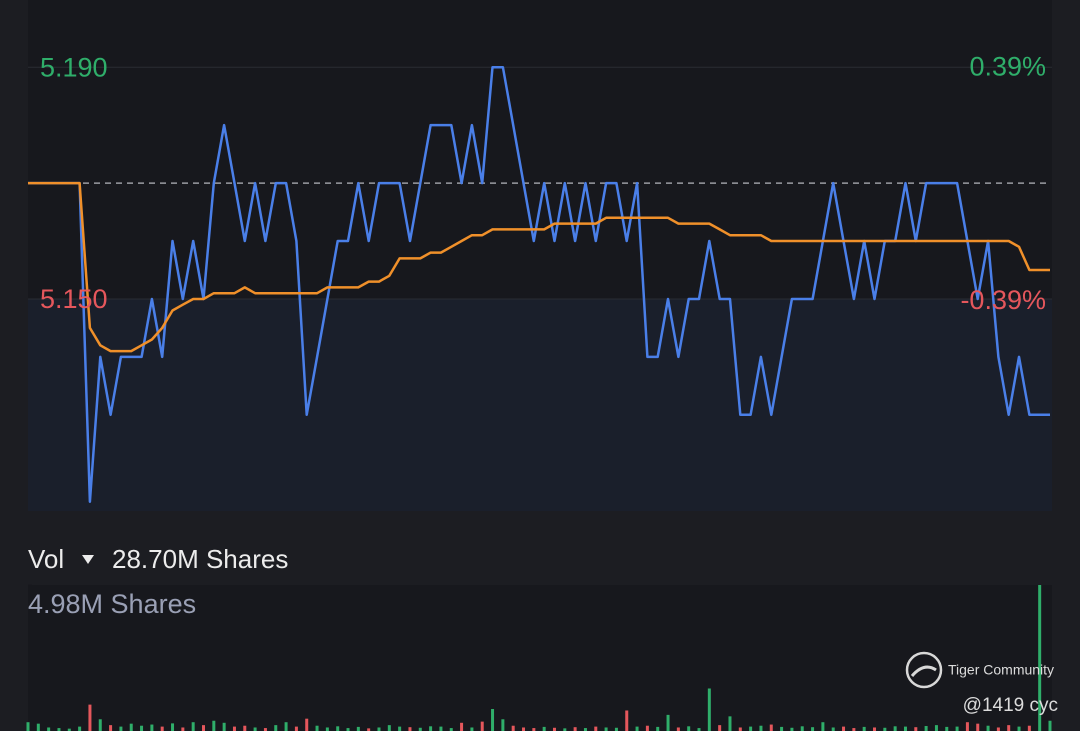 Image resolution: width=1080 pixels, height=731 pixels. I want to click on watermark: Tiger Community @1419 cyc, so click(981, 683).